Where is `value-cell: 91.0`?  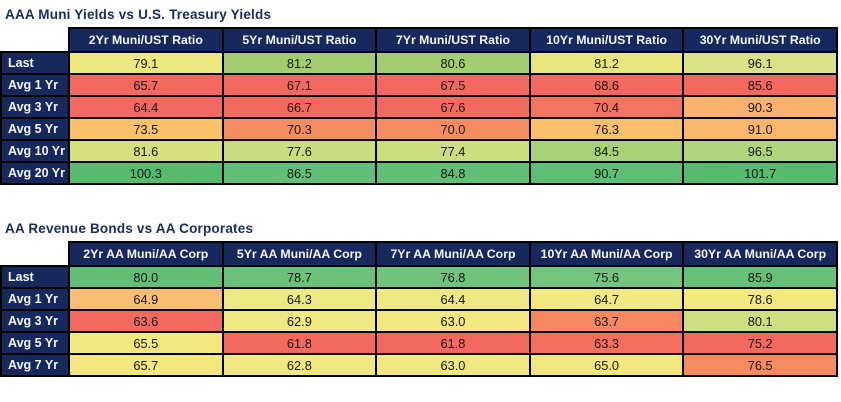
value-cell: 91.0 is located at coordinates (760, 129).